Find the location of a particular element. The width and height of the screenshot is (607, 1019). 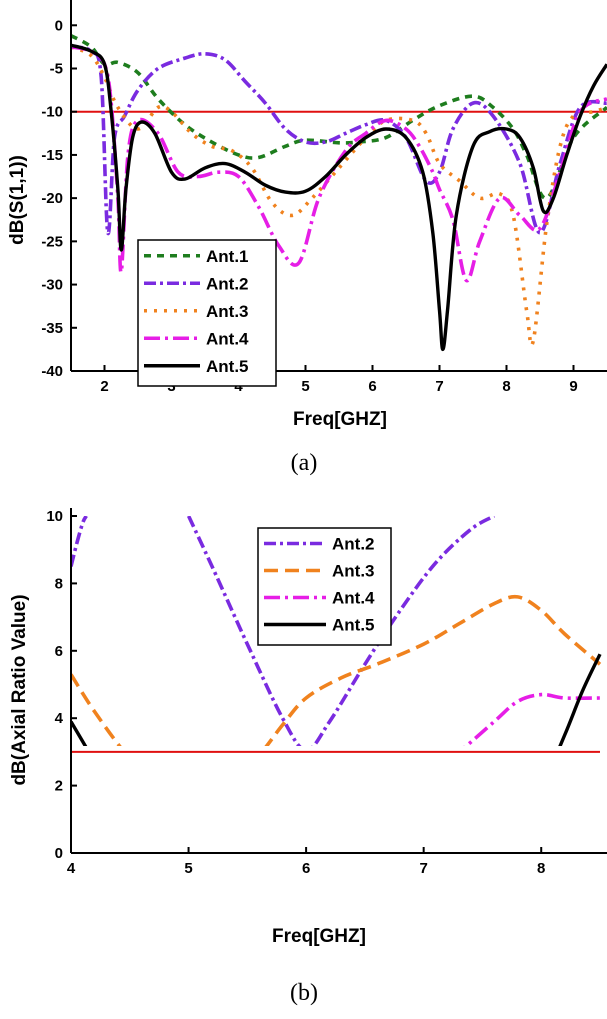

chart-a-x-tick-label: 2 is located at coordinates (104, 386).